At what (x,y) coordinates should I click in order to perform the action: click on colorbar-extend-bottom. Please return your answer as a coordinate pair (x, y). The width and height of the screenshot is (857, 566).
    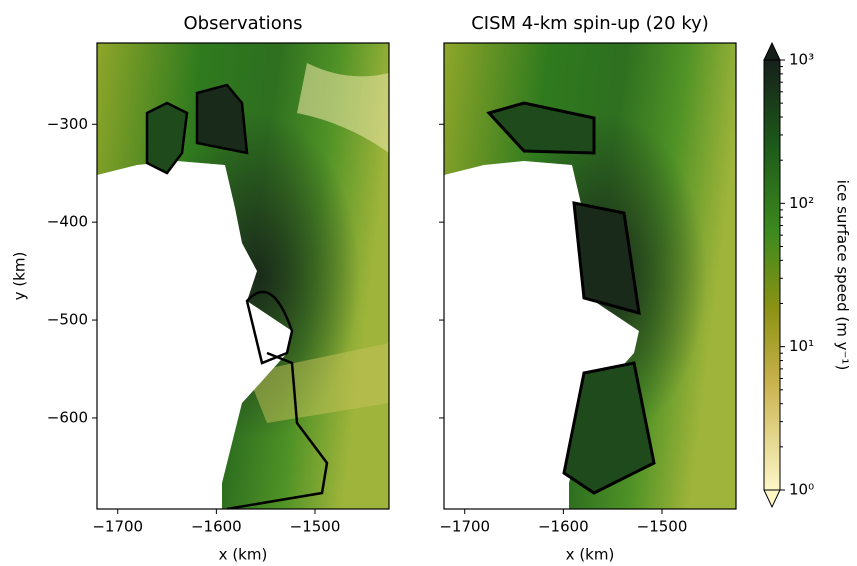
    Looking at the image, I should click on (772, 499).